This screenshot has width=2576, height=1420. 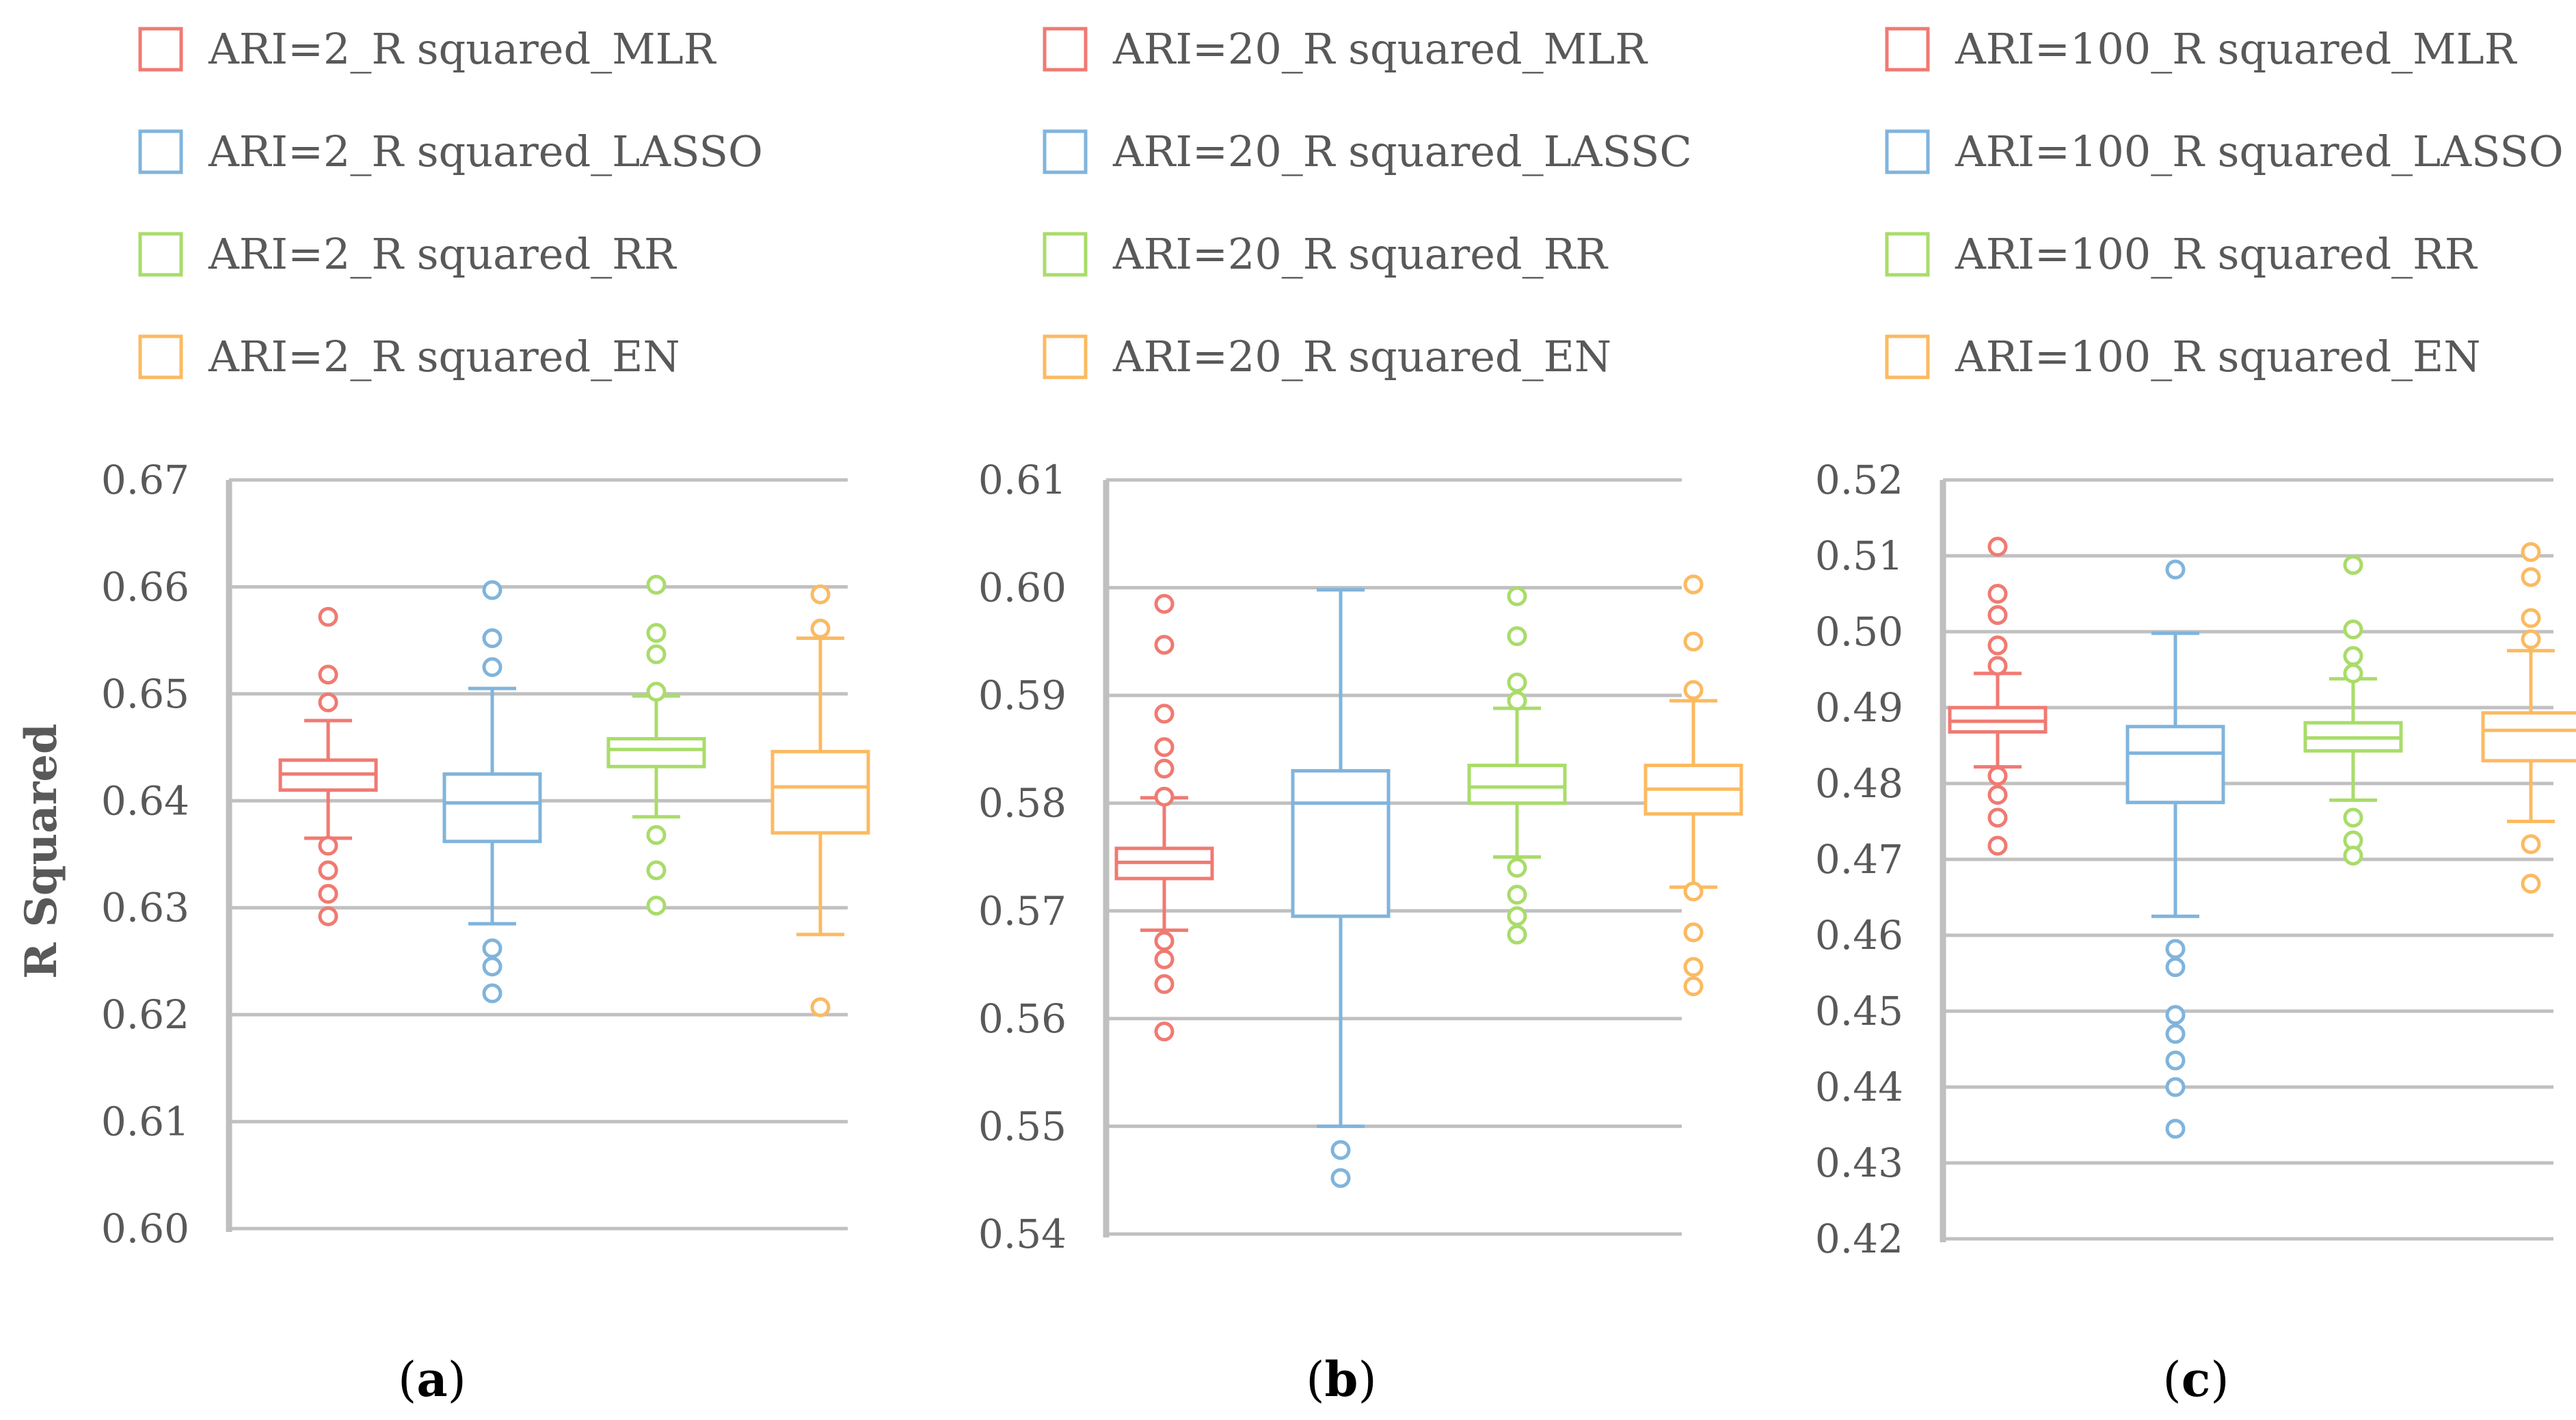 I want to click on panel-letter: c, so click(x=2196, y=1379).